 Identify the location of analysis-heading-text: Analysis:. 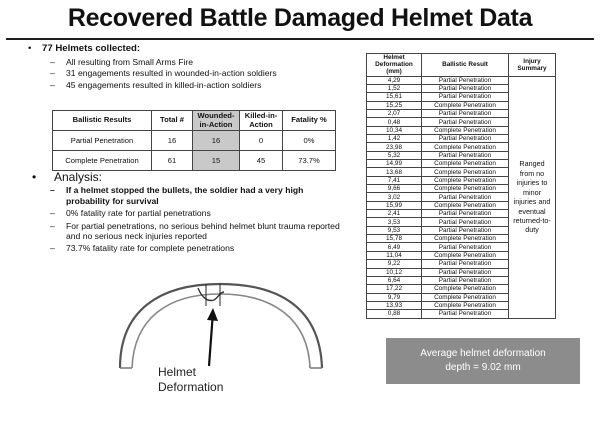
(78, 177).